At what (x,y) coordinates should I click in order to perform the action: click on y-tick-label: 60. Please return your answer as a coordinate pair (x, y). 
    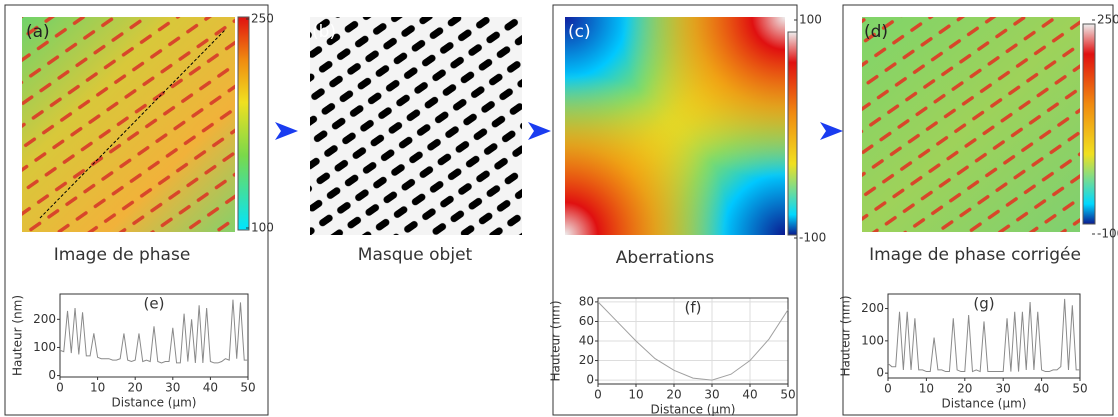
    Looking at the image, I should click on (586, 321).